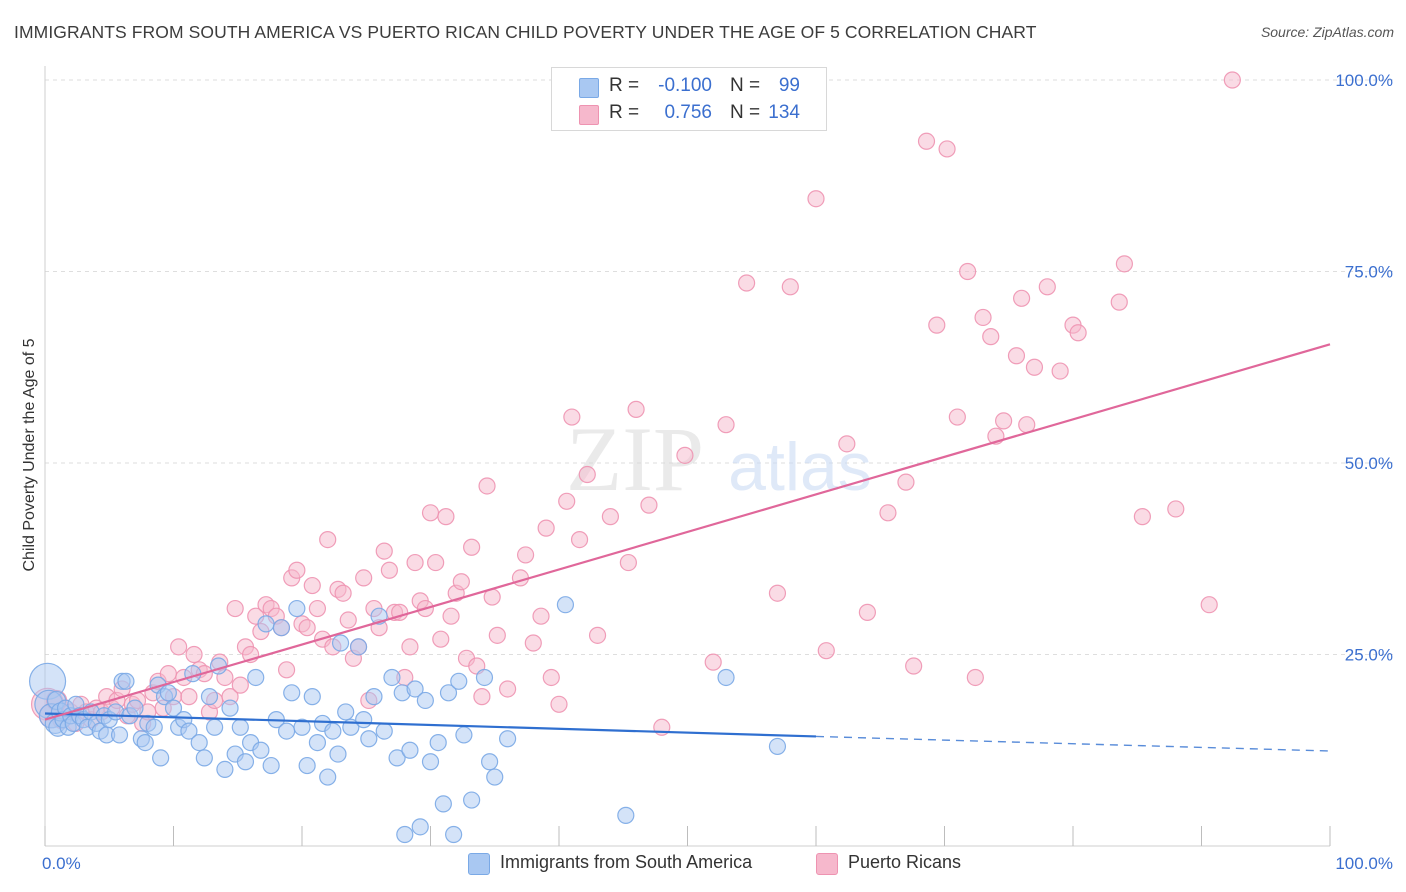 This screenshot has width=1406, height=892. Describe the element at coordinates (1369, 463) in the screenshot. I see `y-tick-label: 50.0%` at that location.